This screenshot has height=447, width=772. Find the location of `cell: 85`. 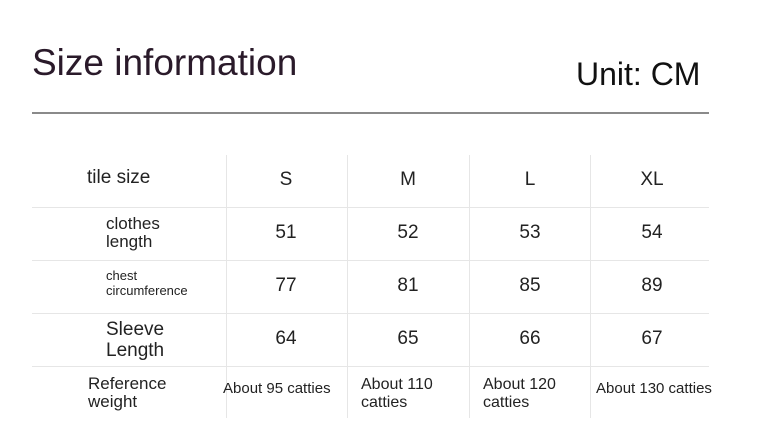

cell: 85 is located at coordinates (530, 285).